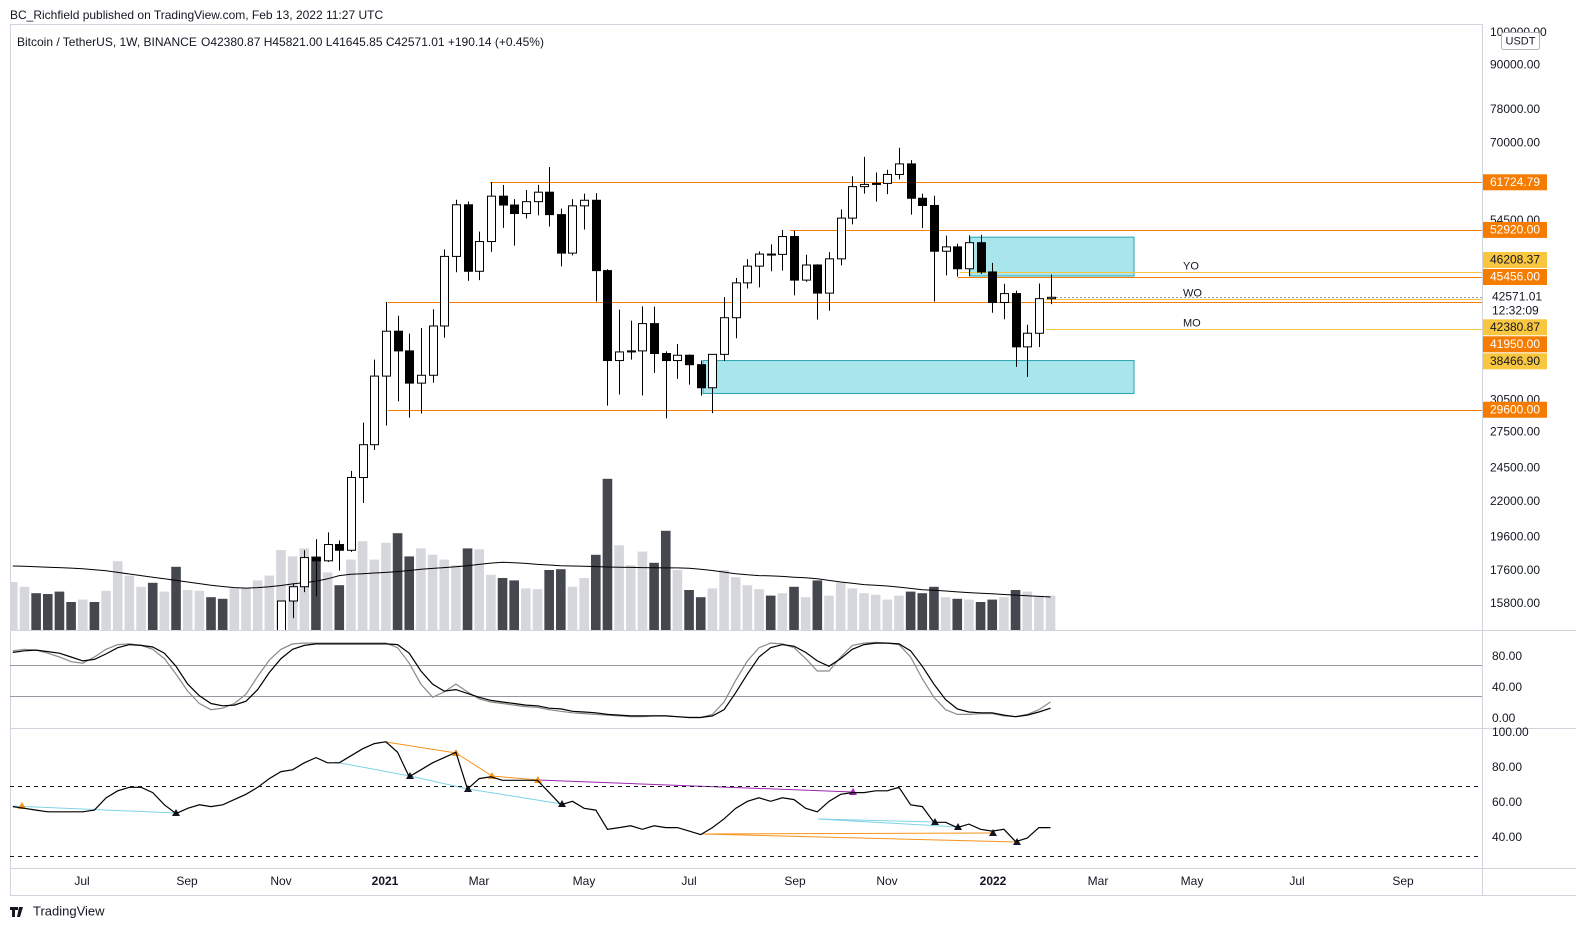 Image resolution: width=1576 pixels, height=935 pixels. Describe the element at coordinates (1515, 570) in the screenshot. I see `y-tick-label: 17600.00` at that location.